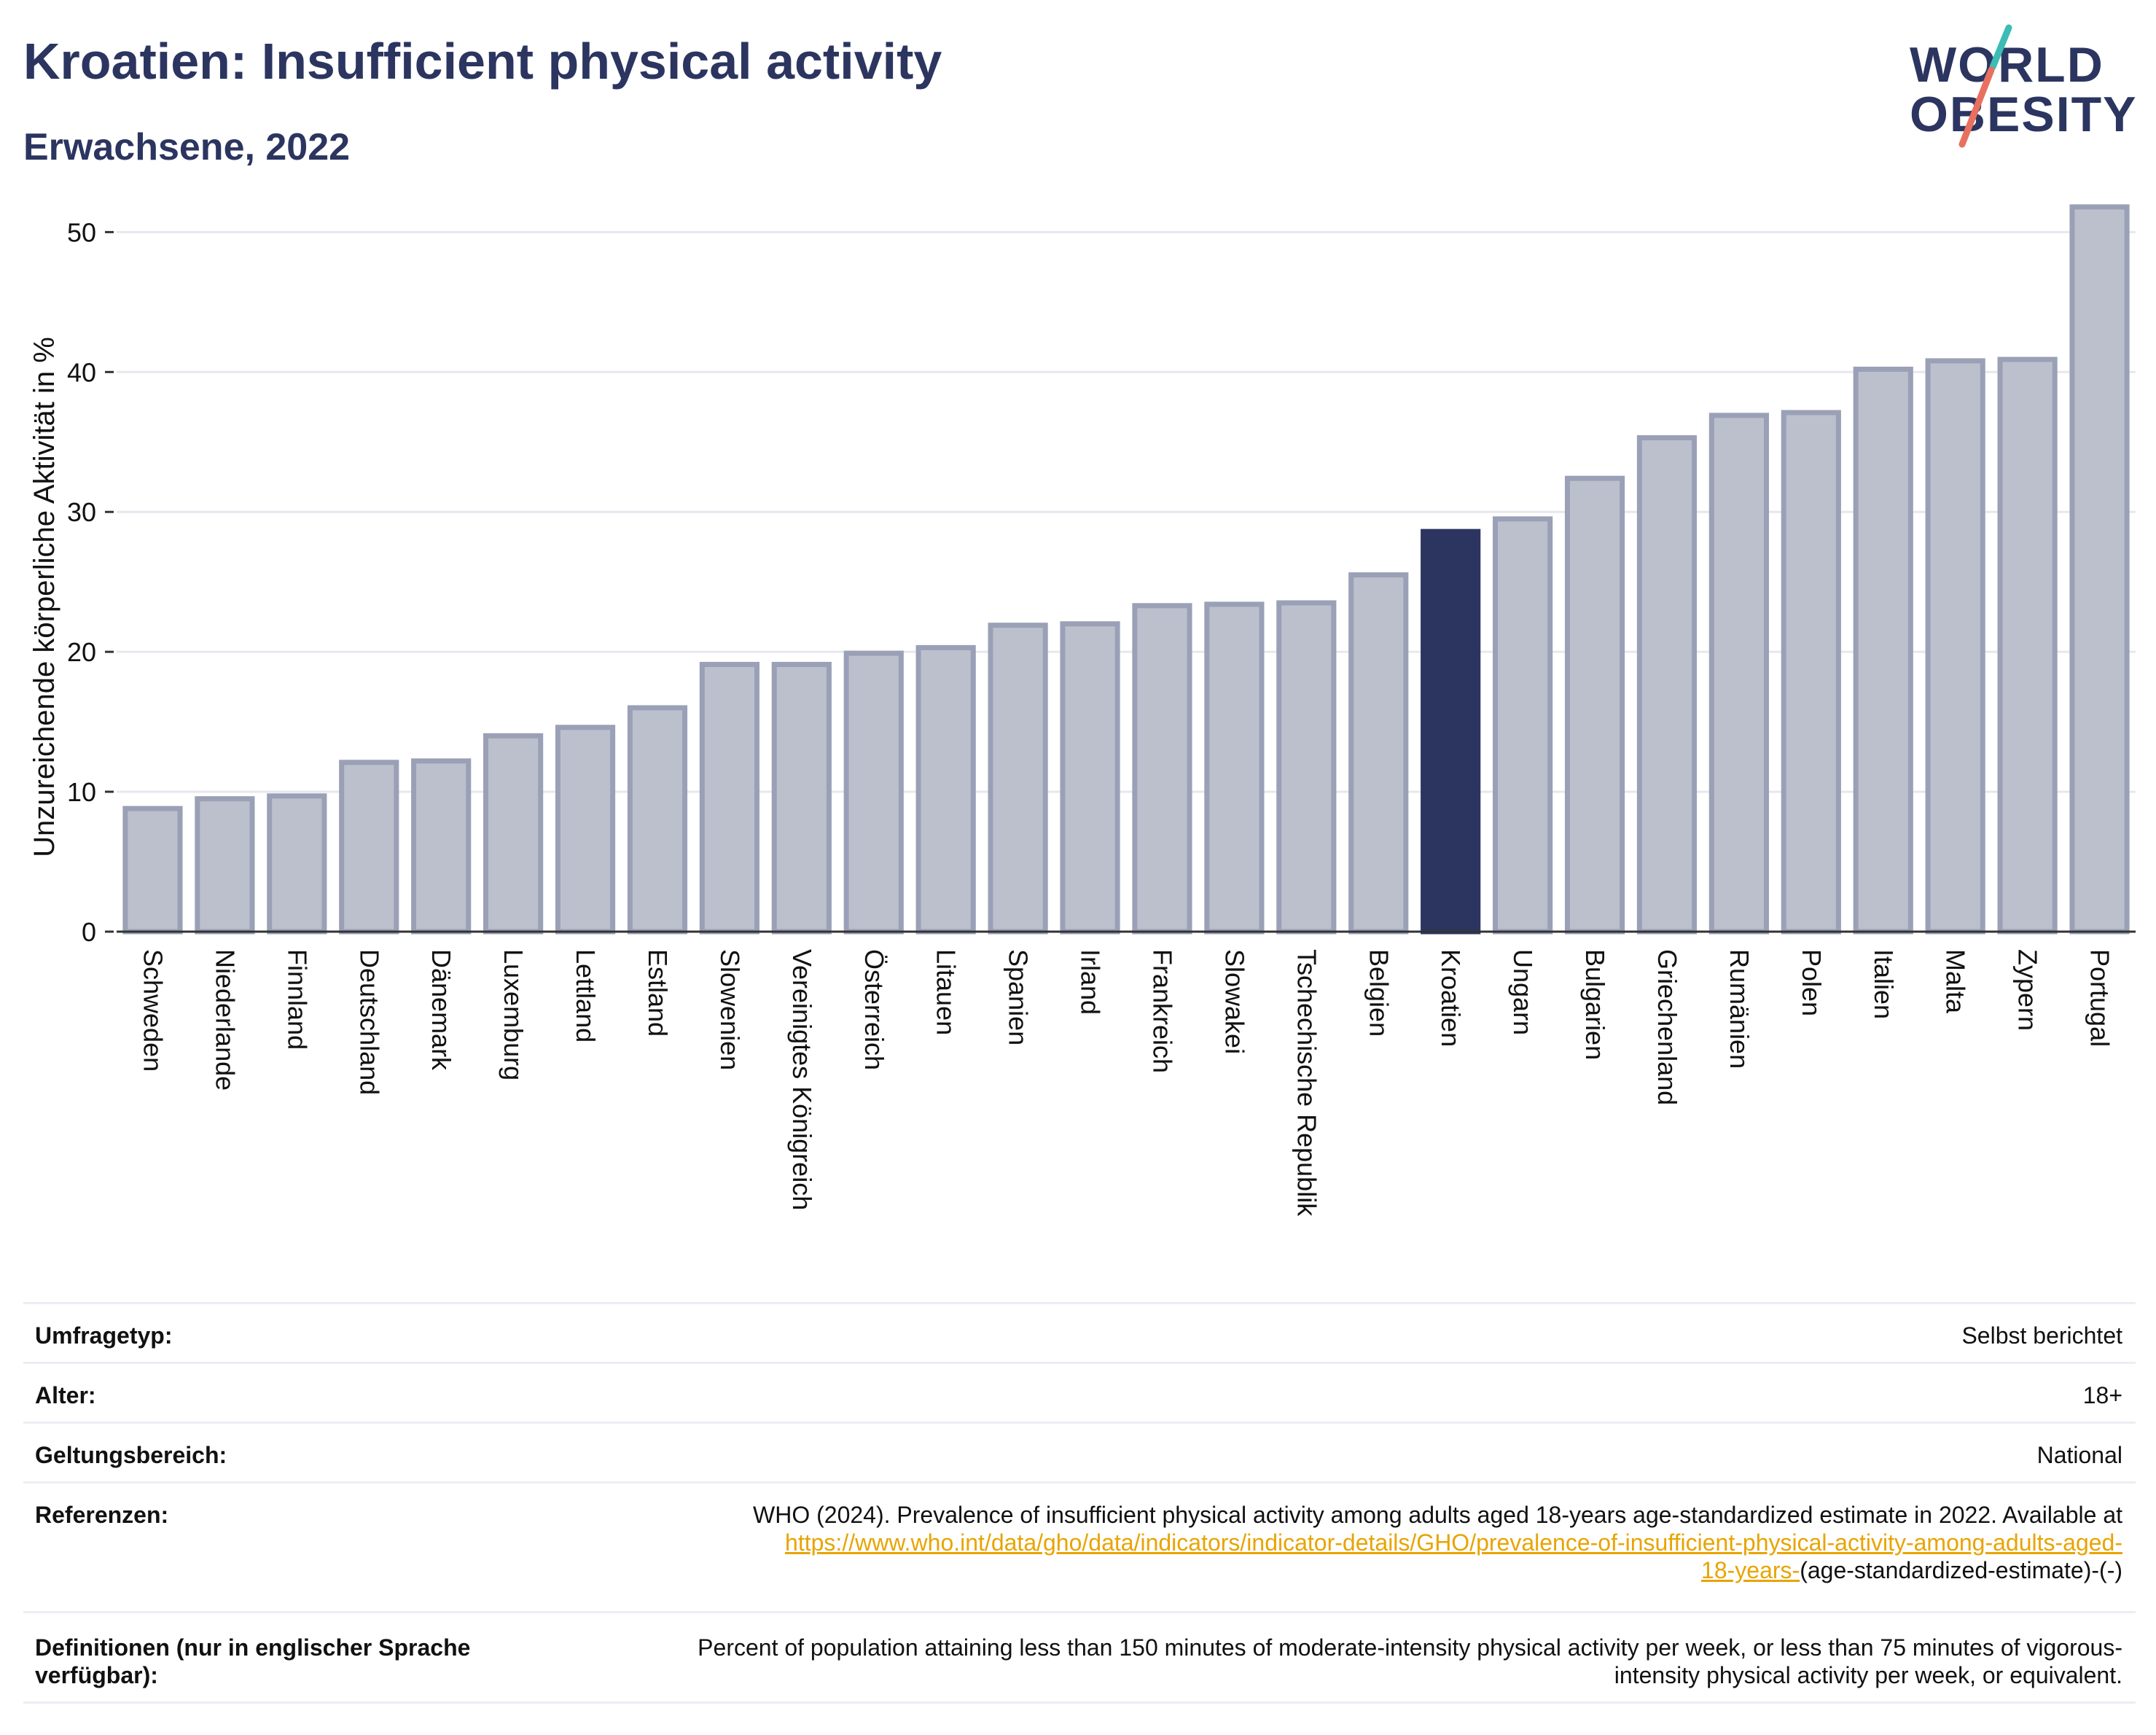  What do you see at coordinates (1523, 992) in the screenshot?
I see `x-tick-label: Ungarn` at bounding box center [1523, 992].